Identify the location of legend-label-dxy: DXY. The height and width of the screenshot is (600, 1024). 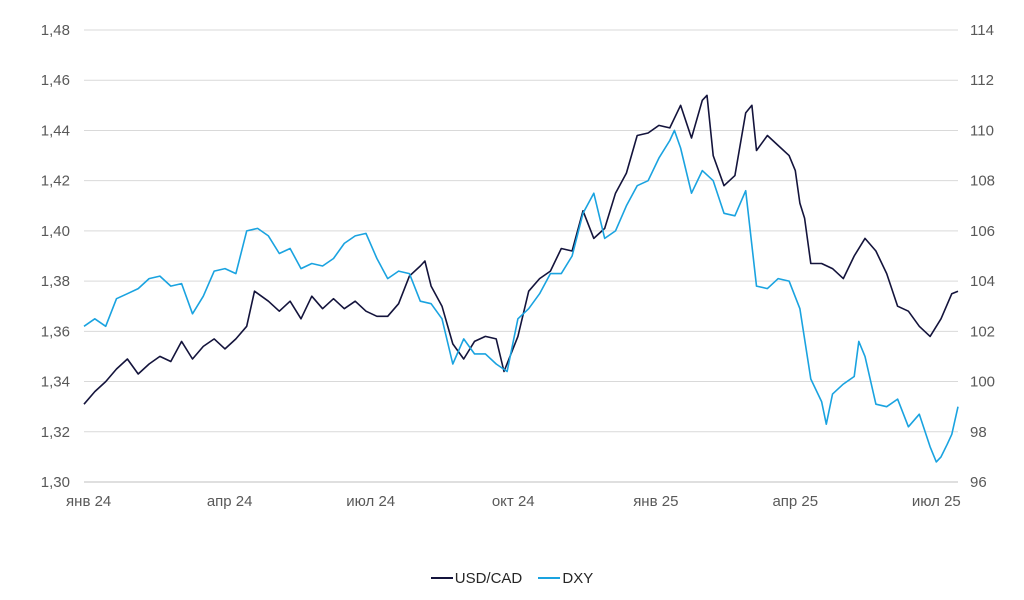
(578, 578).